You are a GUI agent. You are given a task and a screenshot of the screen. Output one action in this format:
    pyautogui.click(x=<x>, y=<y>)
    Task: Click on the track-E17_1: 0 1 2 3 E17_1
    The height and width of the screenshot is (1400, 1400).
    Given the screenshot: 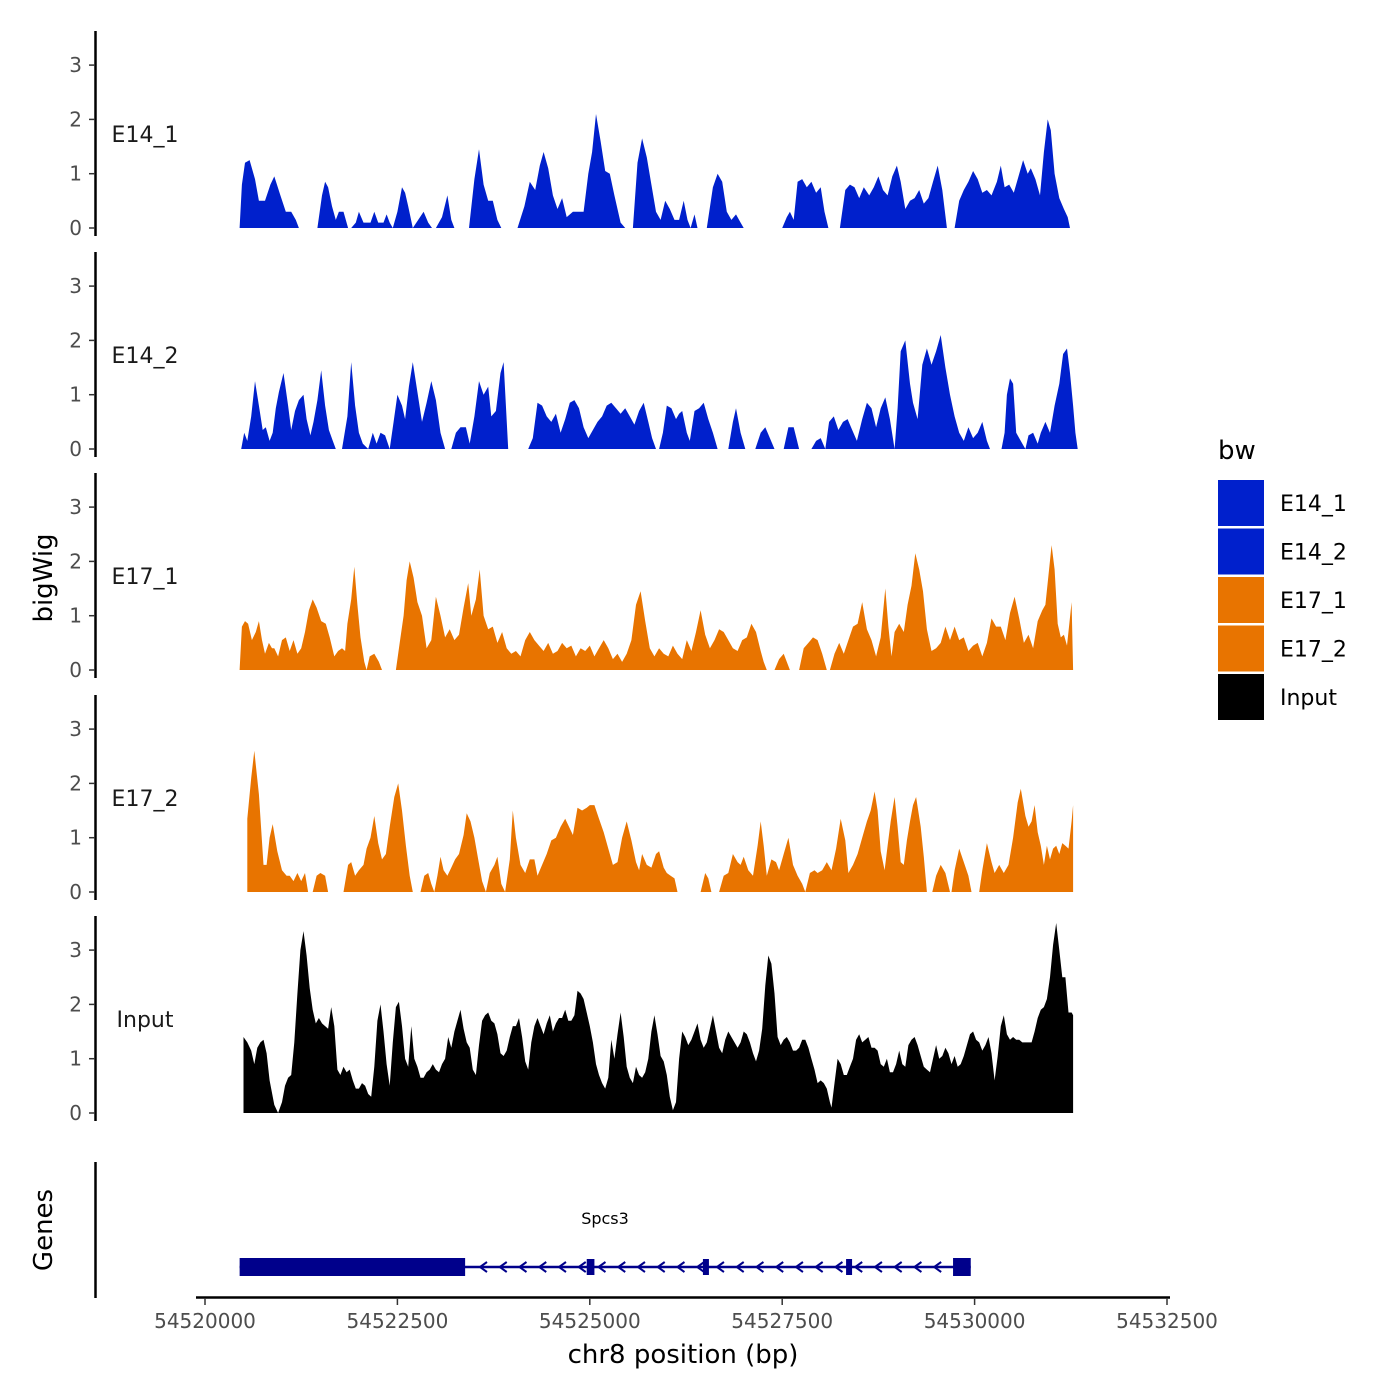 What is the action you would take?
    pyautogui.click(x=571, y=577)
    